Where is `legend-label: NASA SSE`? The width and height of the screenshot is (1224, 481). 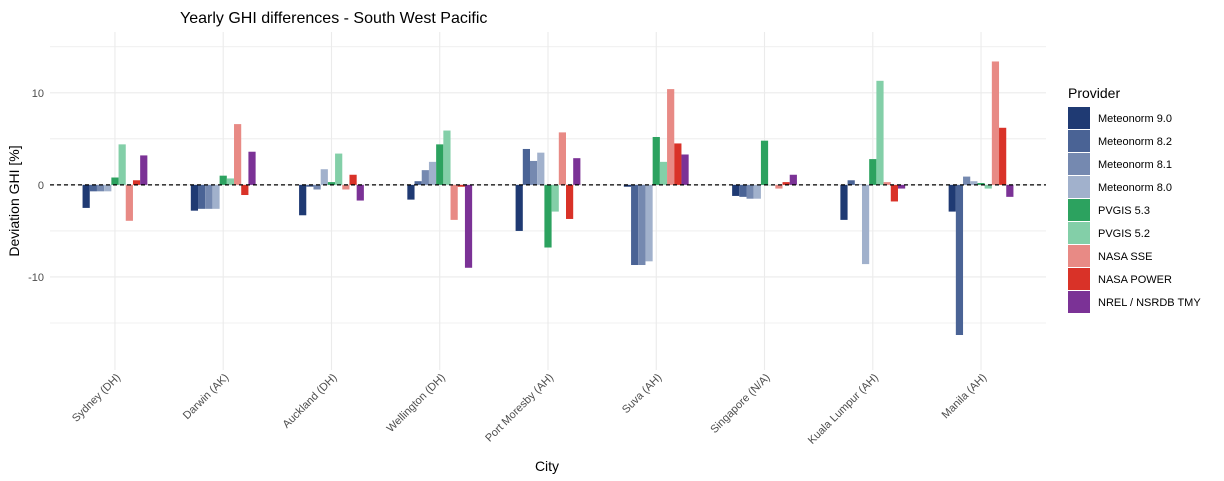
legend-label: NASA SSE is located at coordinates (1125, 257).